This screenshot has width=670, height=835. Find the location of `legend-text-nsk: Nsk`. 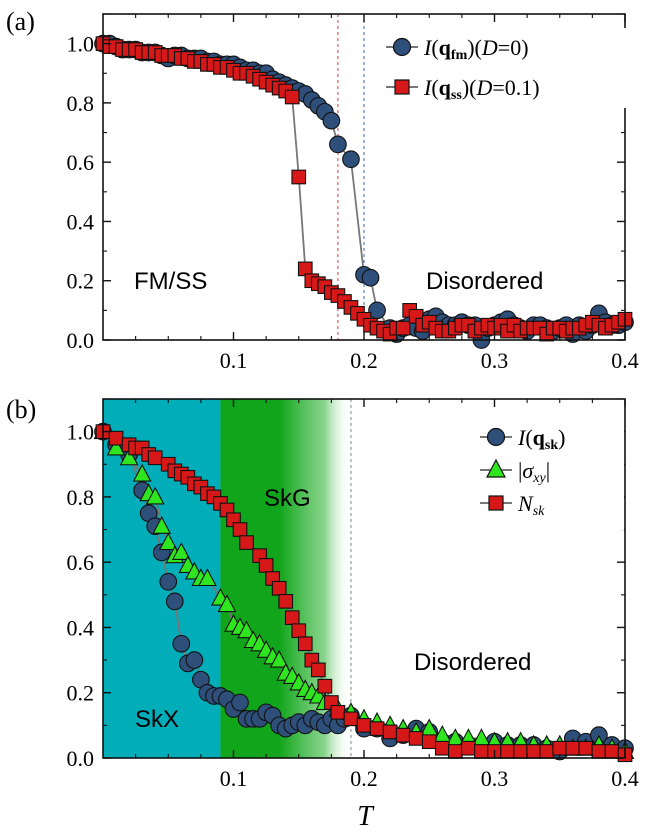

legend-text-nsk: Nsk is located at coordinates (531, 505).